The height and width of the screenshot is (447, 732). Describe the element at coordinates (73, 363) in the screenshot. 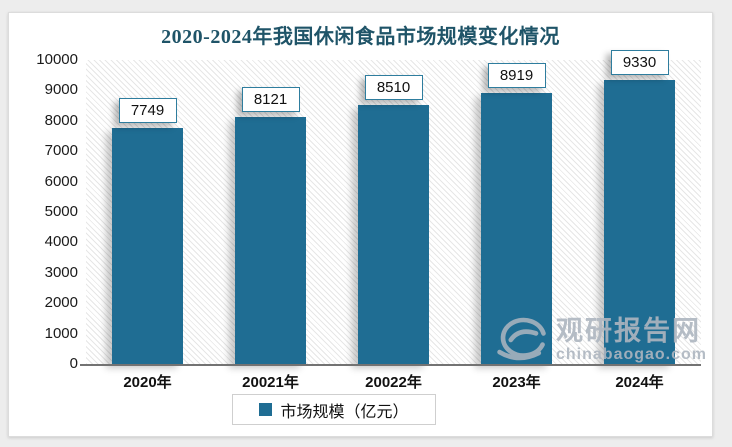

I see `y-tick-label: 0` at that location.